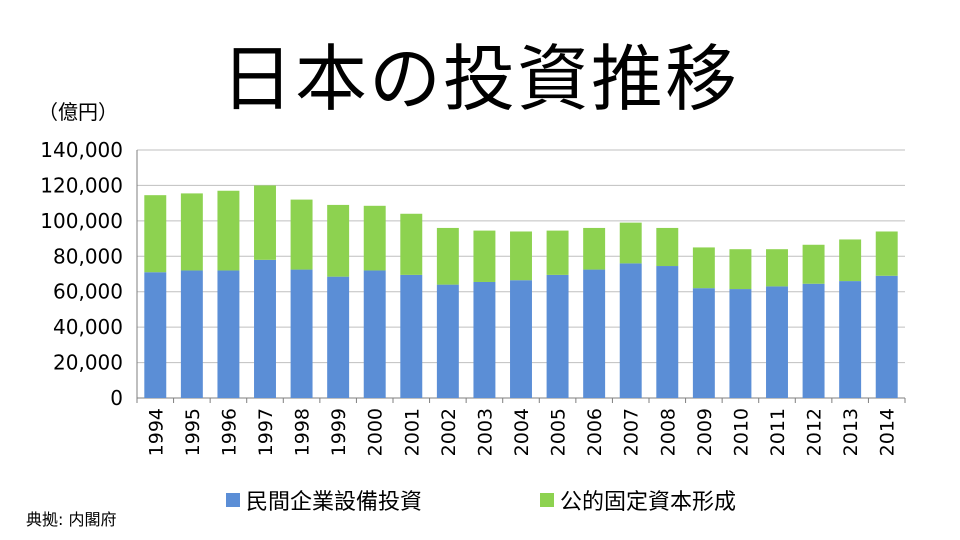  What do you see at coordinates (705, 432) in the screenshot?
I see `x-tick-label: 2009` at bounding box center [705, 432].